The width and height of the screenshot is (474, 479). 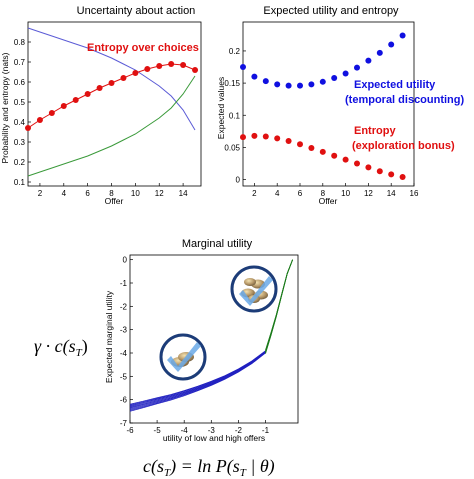 I want to click on equation-c-subscript-2: T, so click(x=243, y=473).